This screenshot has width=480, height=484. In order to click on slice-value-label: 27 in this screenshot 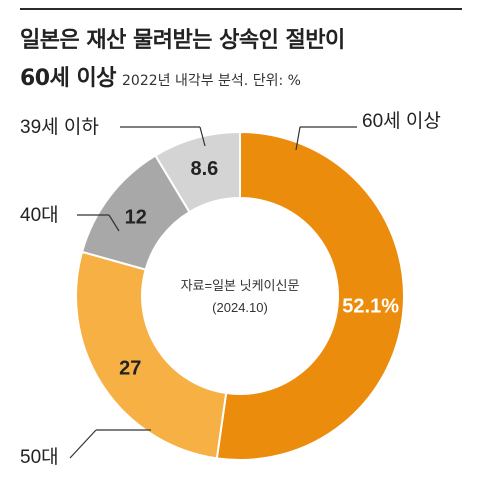, I will do `click(130, 369)`.